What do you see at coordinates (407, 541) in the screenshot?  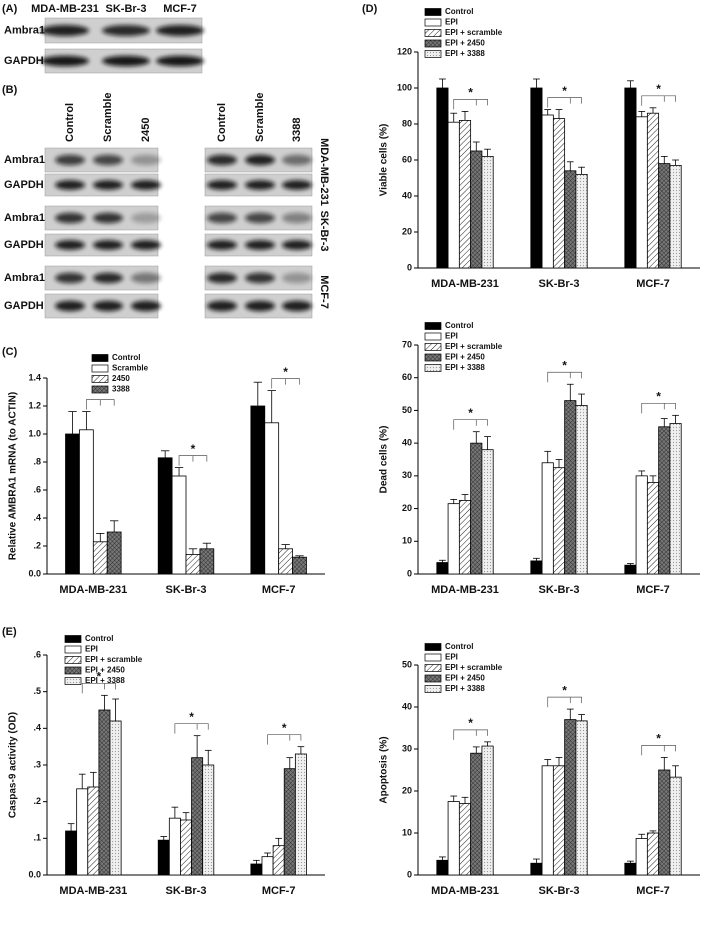 I see `y-tick-label: 10` at bounding box center [407, 541].